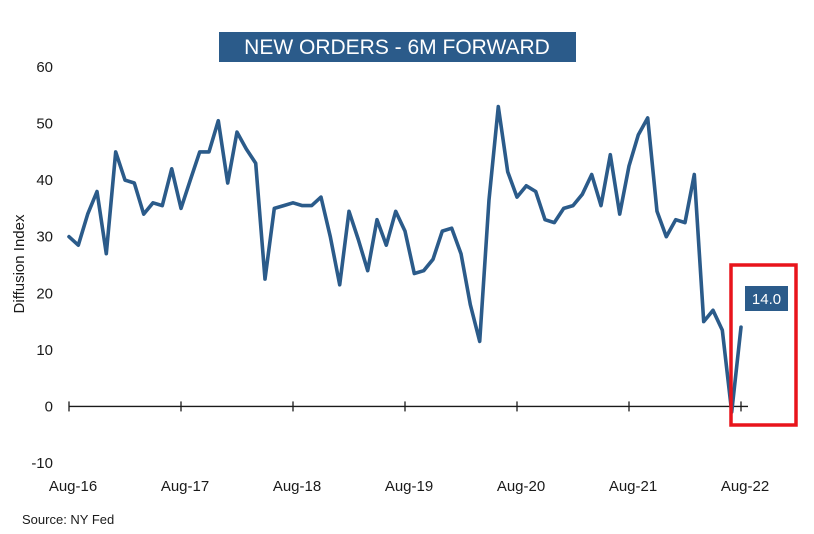  Describe the element at coordinates (44, 180) in the screenshot. I see `y-tick-label: 40` at that location.